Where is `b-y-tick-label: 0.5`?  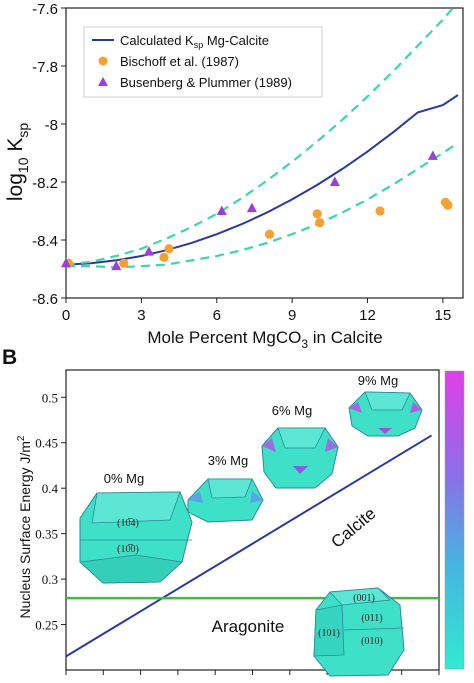
b-y-tick-label: 0.5 is located at coordinates (50, 397).